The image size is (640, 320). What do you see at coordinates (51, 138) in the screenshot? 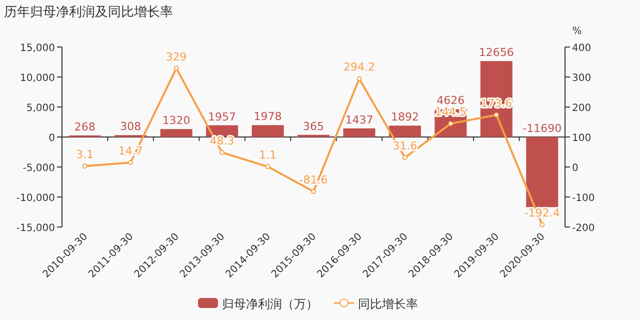
I see `y-tick-label: 0` at bounding box center [51, 138].